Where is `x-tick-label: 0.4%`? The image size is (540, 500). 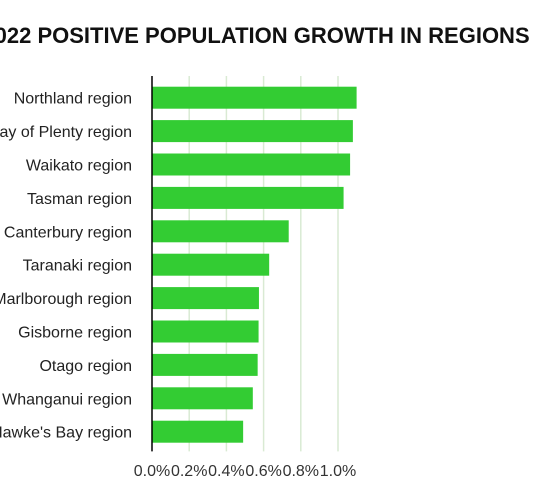
x-tick-label: 0.4% is located at coordinates (226, 471).